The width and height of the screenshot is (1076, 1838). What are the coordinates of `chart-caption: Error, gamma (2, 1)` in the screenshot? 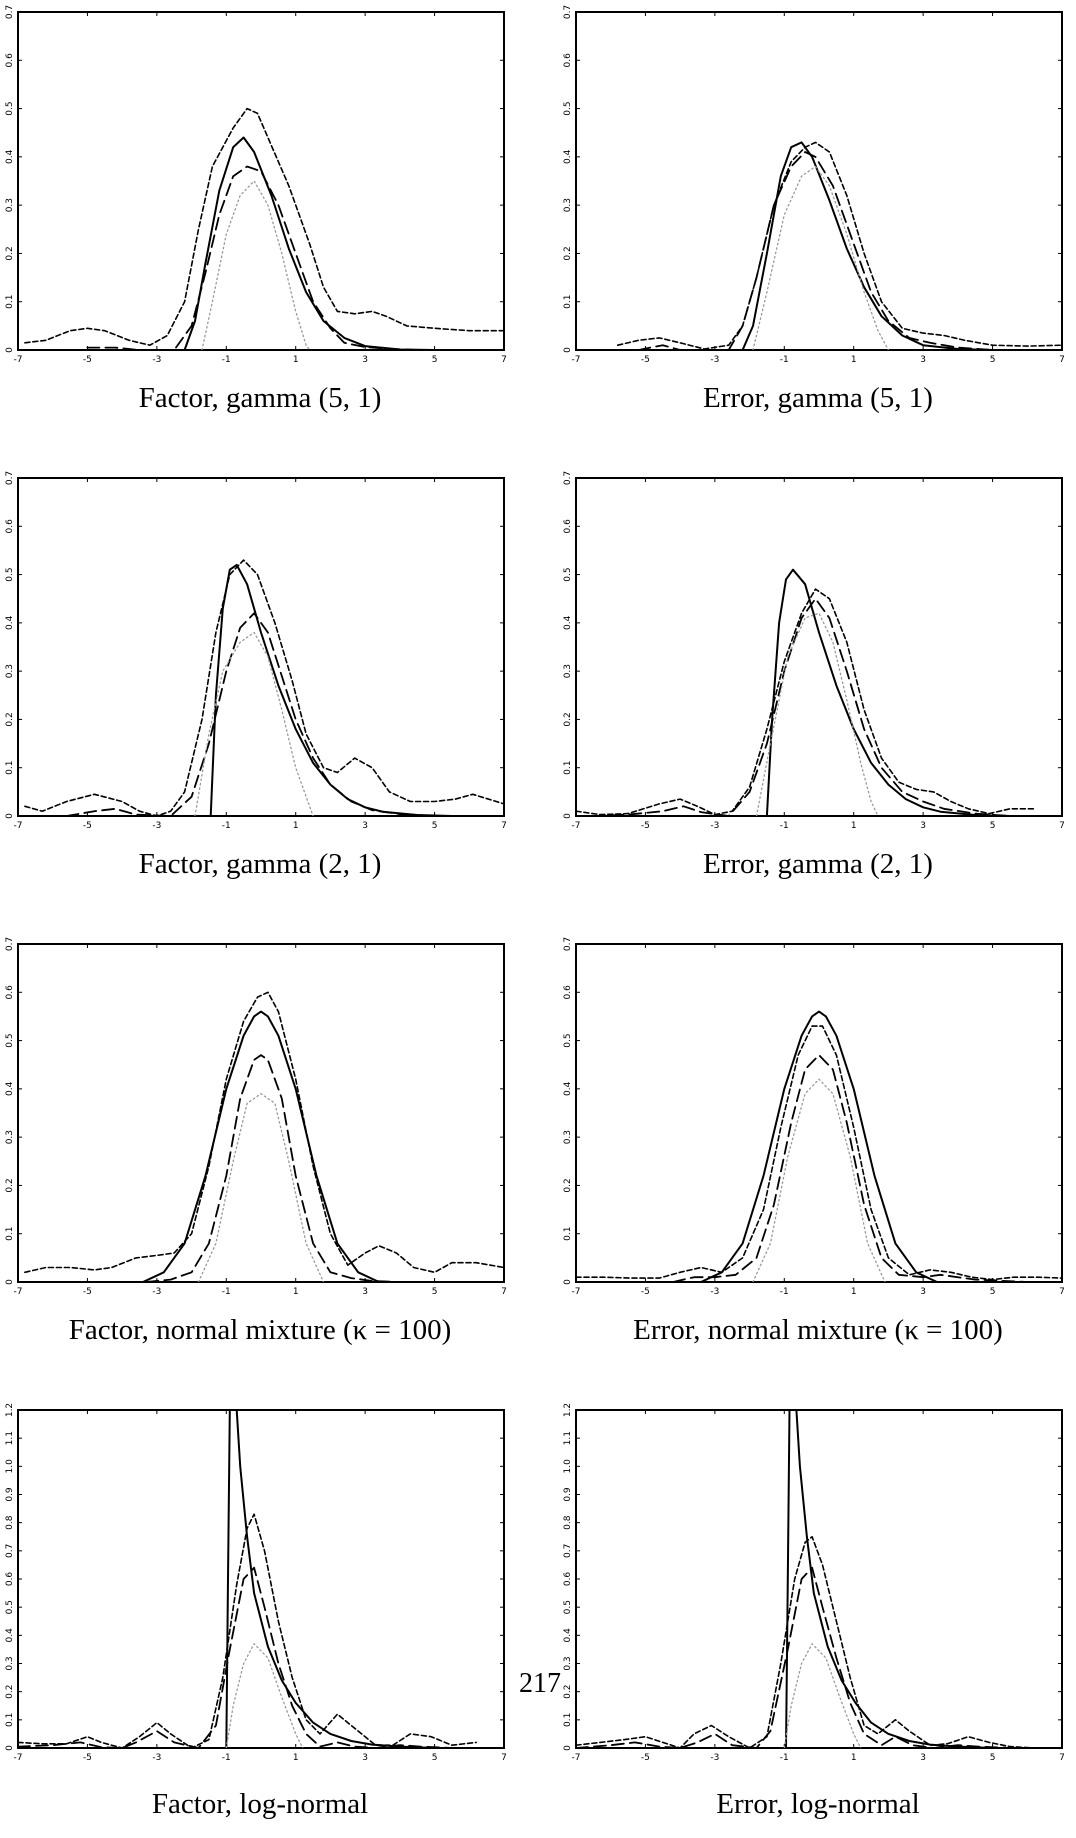 It's located at (818, 864).